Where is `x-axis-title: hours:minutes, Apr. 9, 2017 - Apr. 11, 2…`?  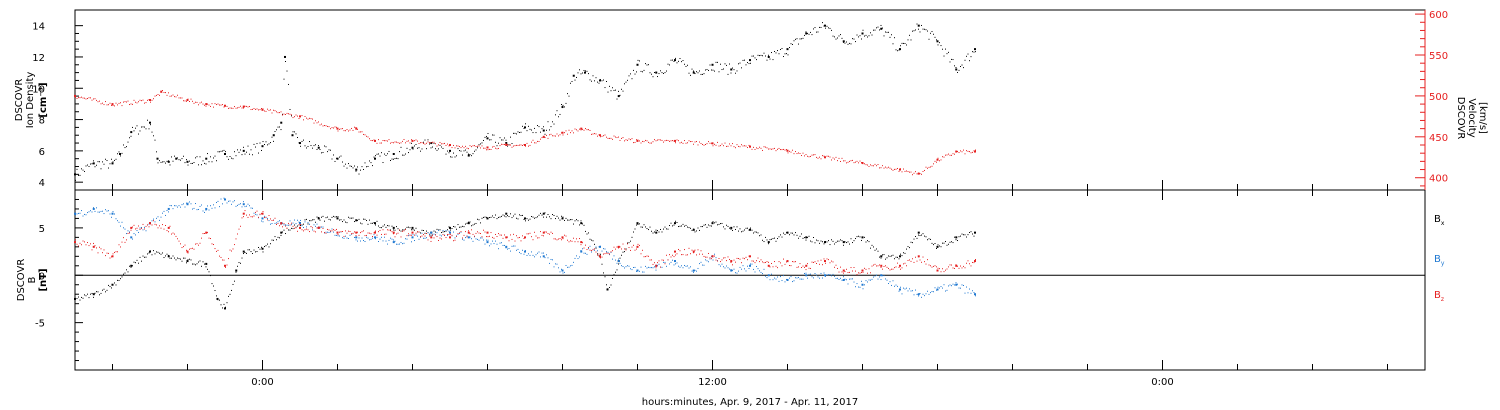 x-axis-title: hours:minutes, Apr. 9, 2017 - Apr. 11, 2… is located at coordinates (750, 402).